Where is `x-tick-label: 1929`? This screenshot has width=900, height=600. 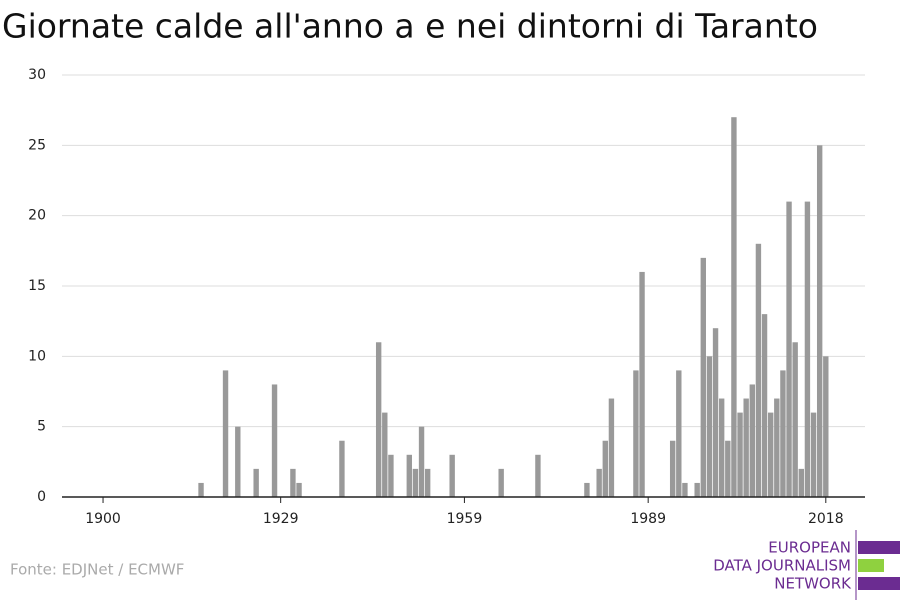 x-tick-label: 1929 is located at coordinates (281, 519).